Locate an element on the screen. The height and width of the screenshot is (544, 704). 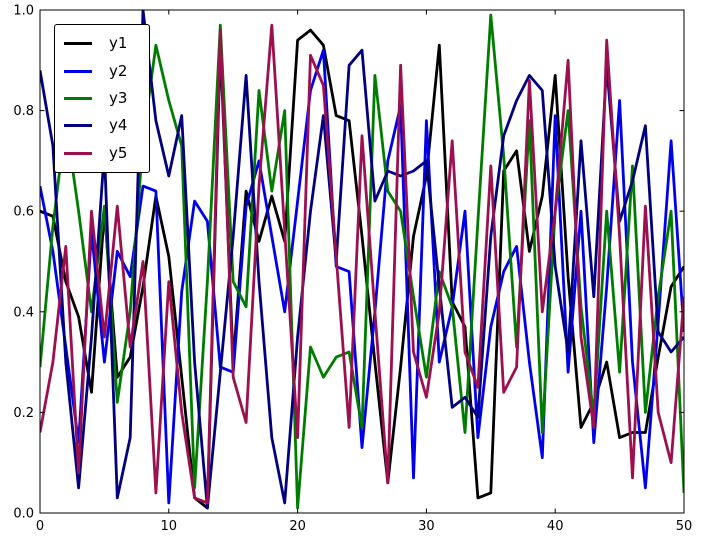
x-tick-label: 30 is located at coordinates (426, 526).